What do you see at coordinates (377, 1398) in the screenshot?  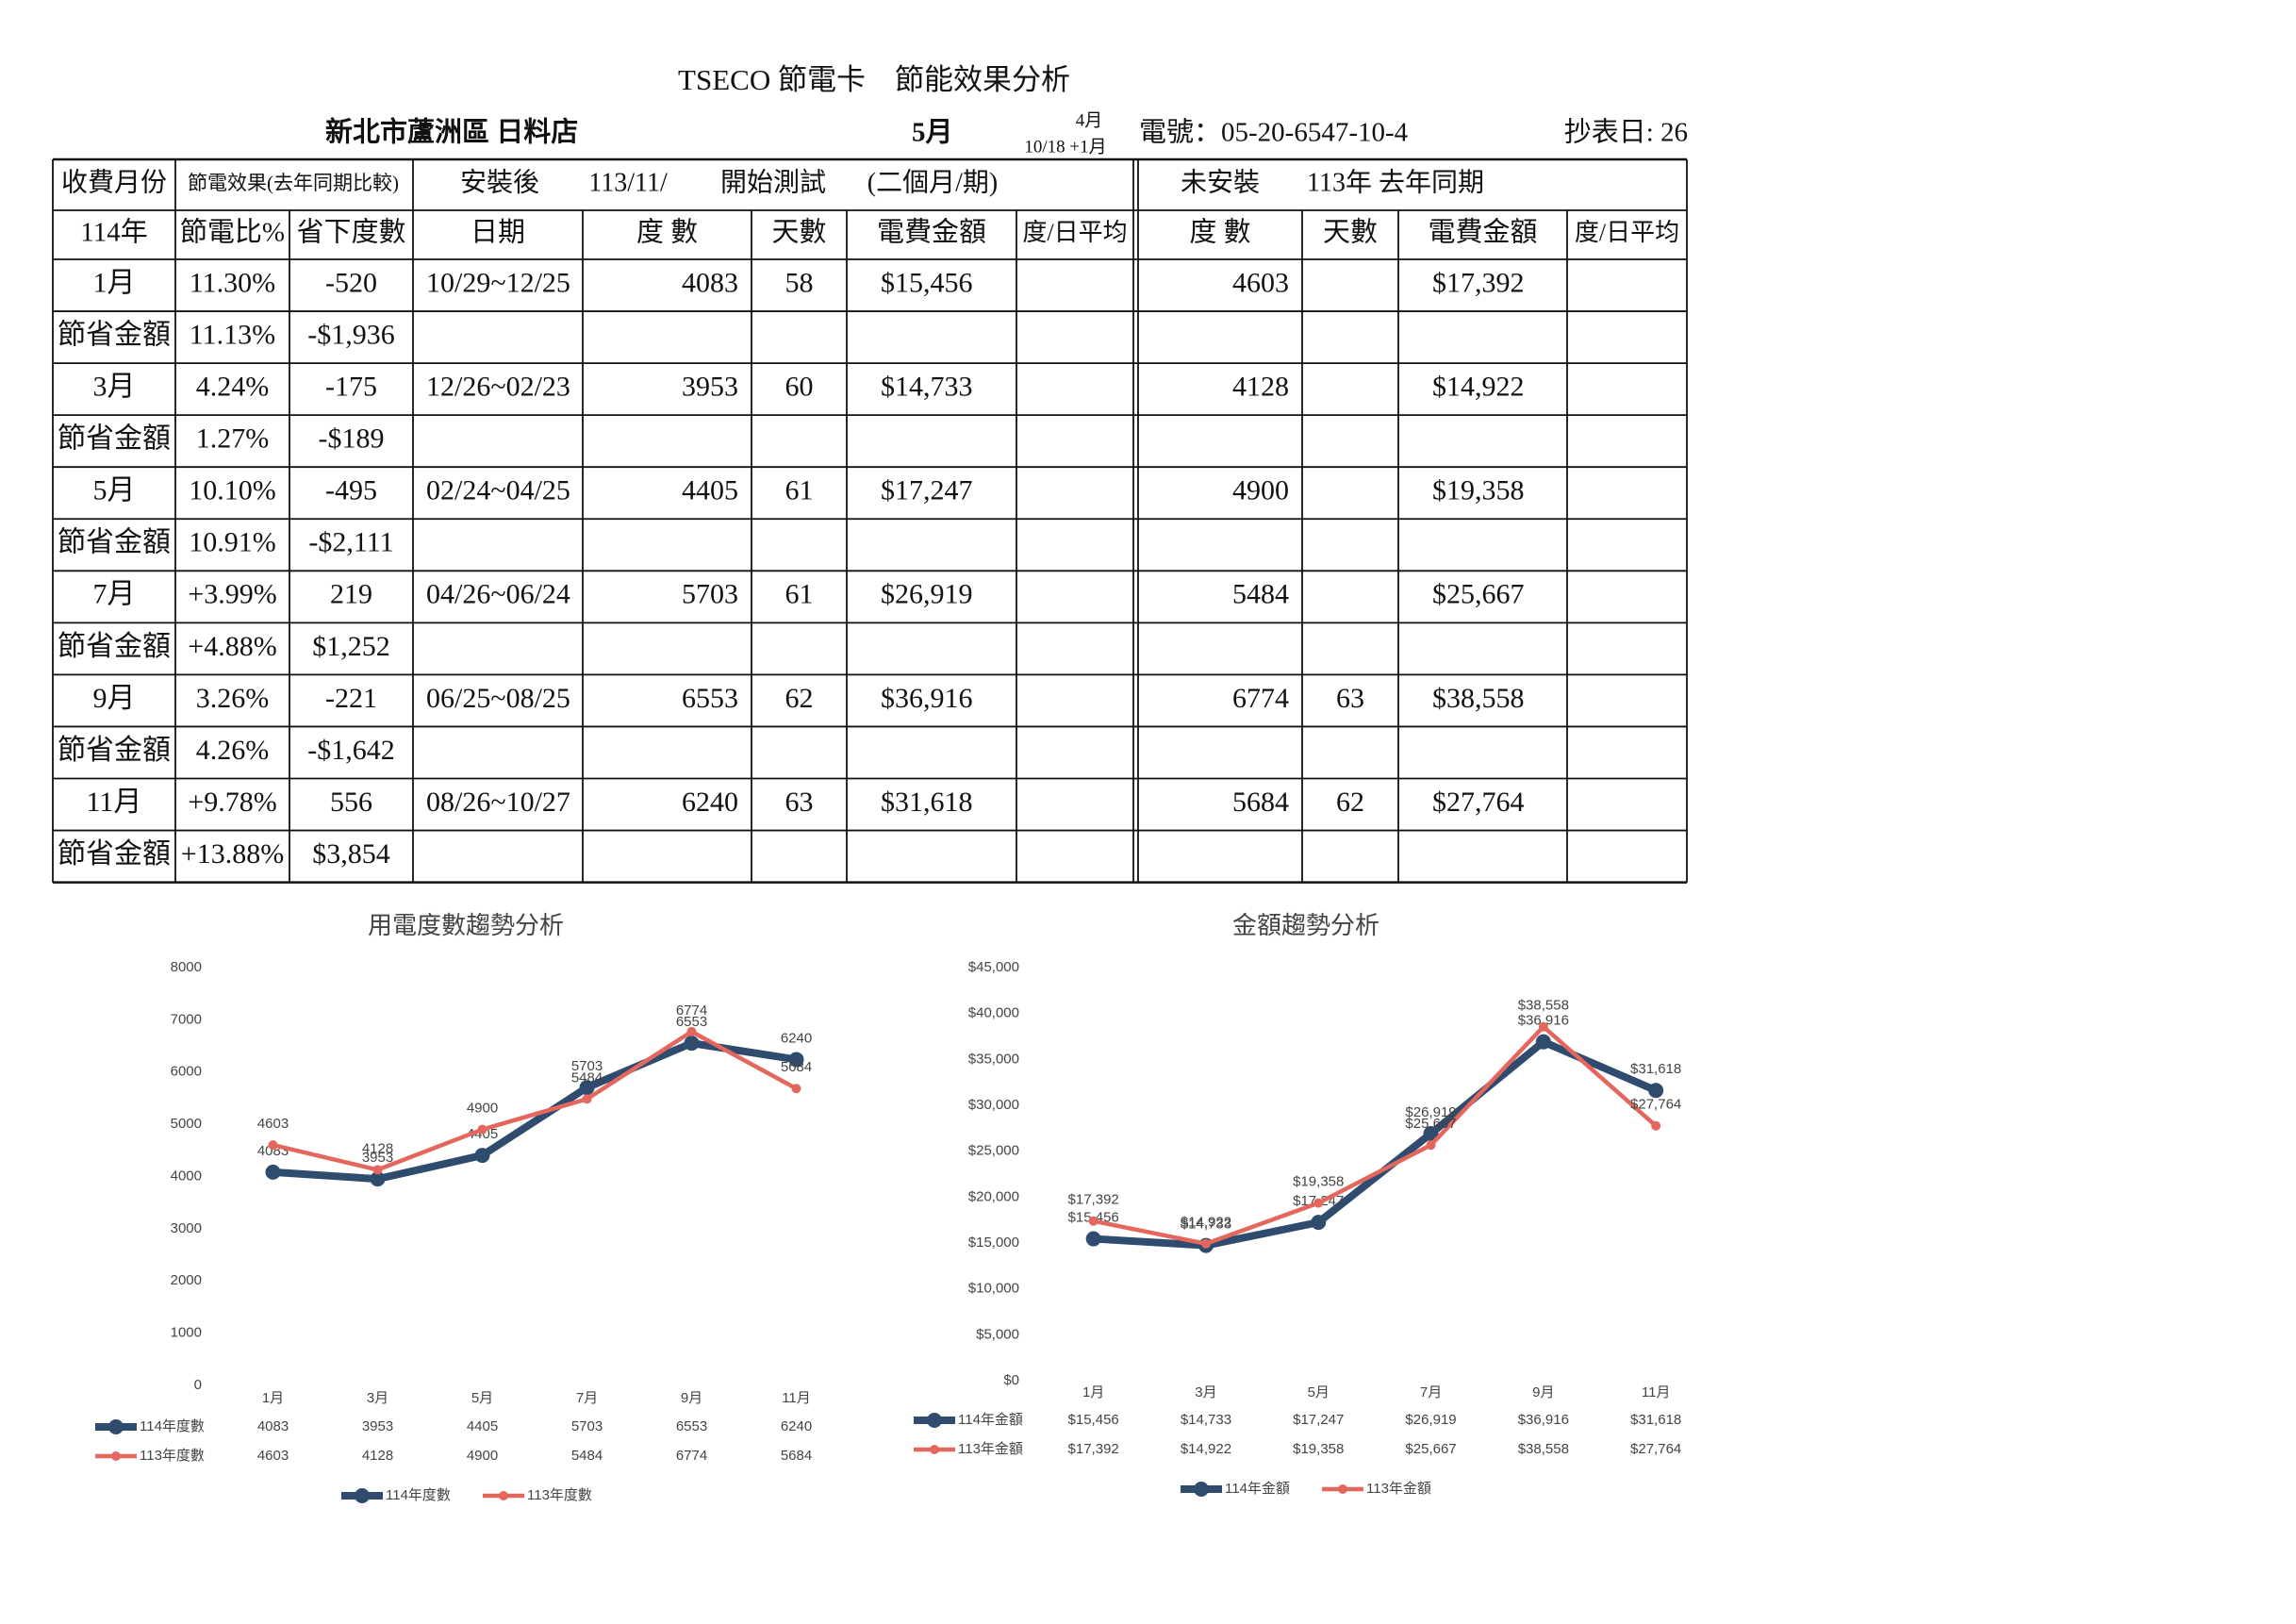 I see `x-tick-label: 3月` at bounding box center [377, 1398].